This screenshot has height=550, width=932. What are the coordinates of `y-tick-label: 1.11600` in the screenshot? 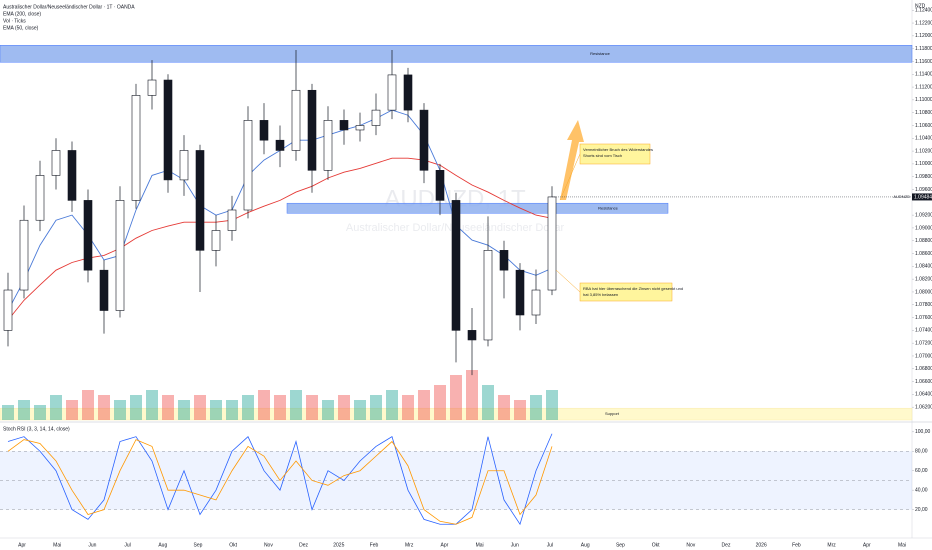 It's located at (923, 62).